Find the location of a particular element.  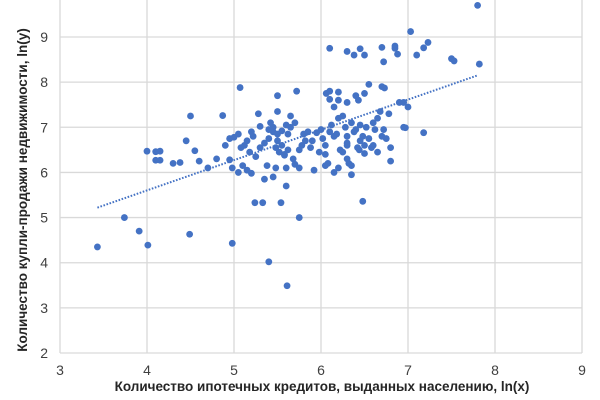

x-tick-label: 9 is located at coordinates (582, 370).